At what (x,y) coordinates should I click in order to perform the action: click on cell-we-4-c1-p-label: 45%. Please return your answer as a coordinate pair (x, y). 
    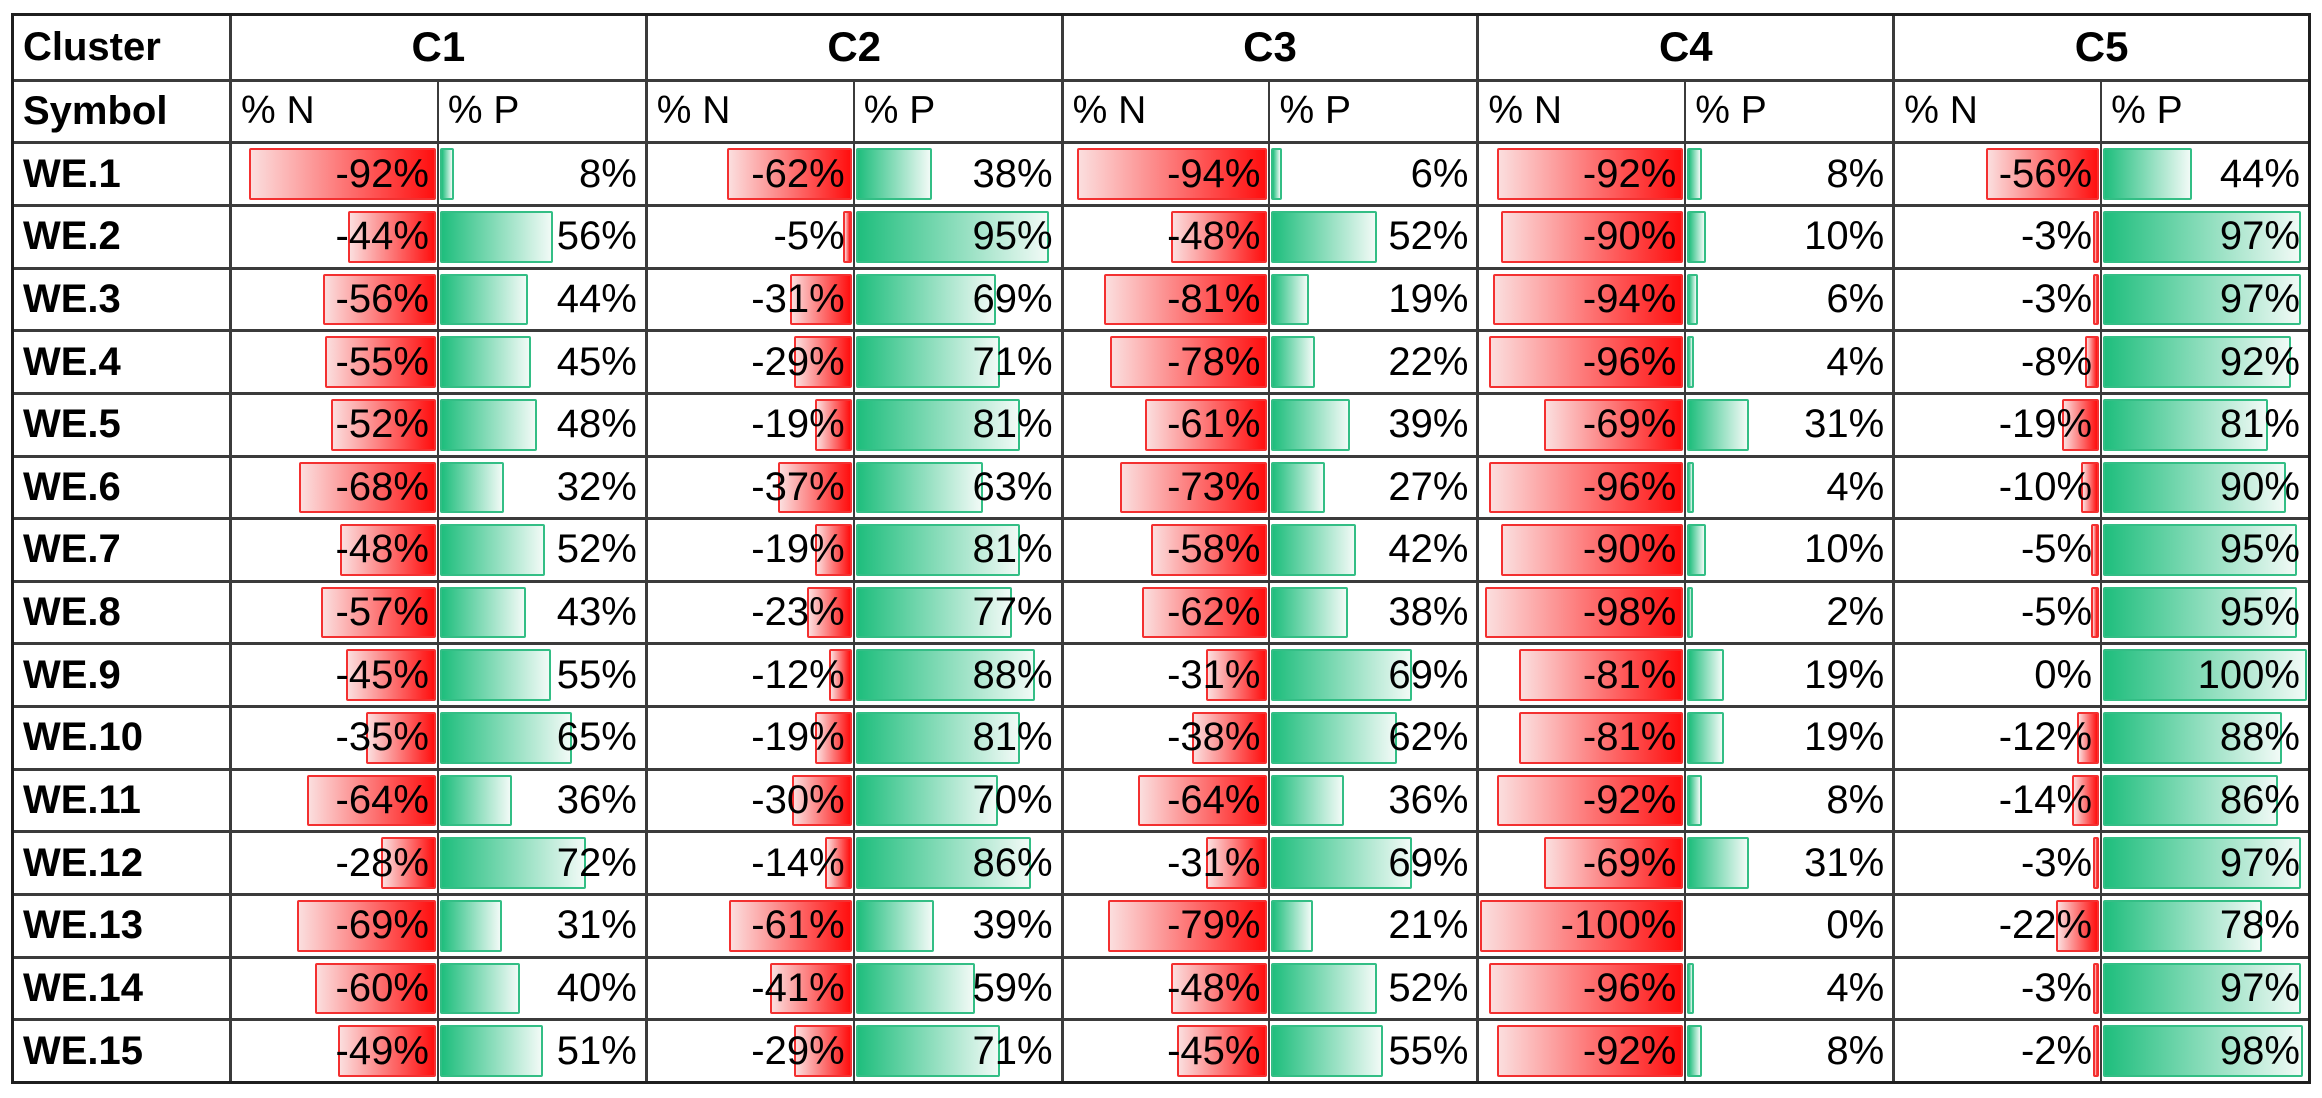
    Looking at the image, I should click on (596, 361).